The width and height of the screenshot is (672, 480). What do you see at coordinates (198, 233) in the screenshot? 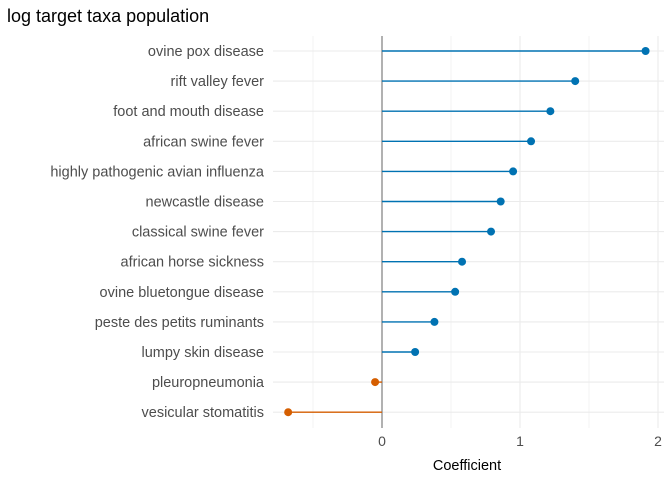
I see `category-label: classical swine fever` at bounding box center [198, 233].